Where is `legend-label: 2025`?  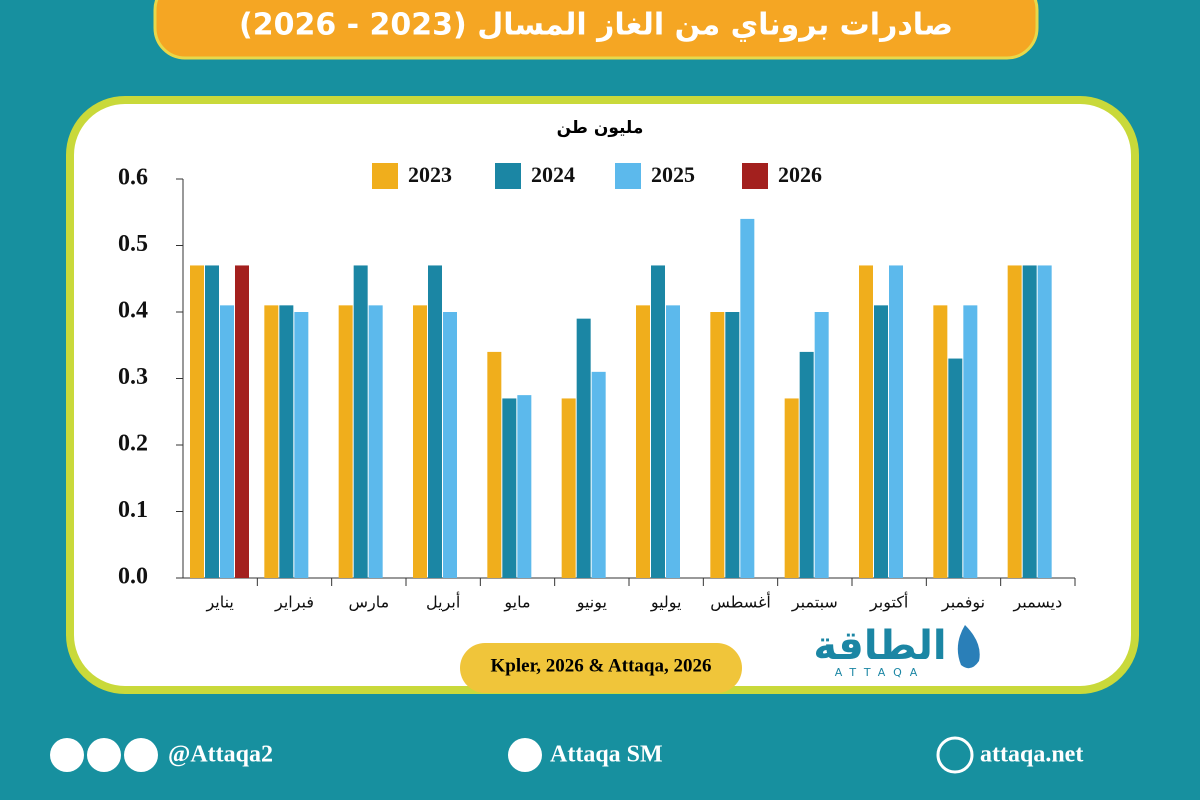 legend-label: 2025 is located at coordinates (673, 174).